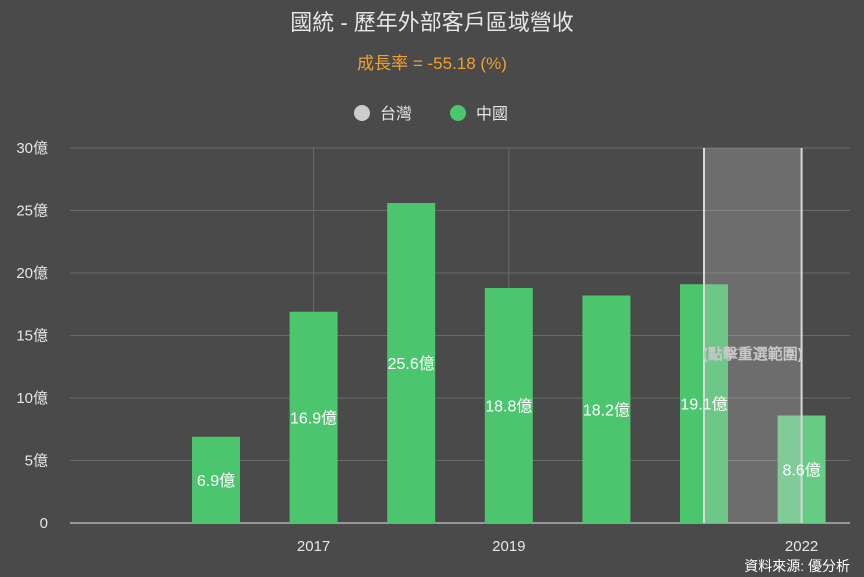 This screenshot has width=864, height=577. Describe the element at coordinates (313, 546) in the screenshot. I see `x-tick-label: 2017` at that location.